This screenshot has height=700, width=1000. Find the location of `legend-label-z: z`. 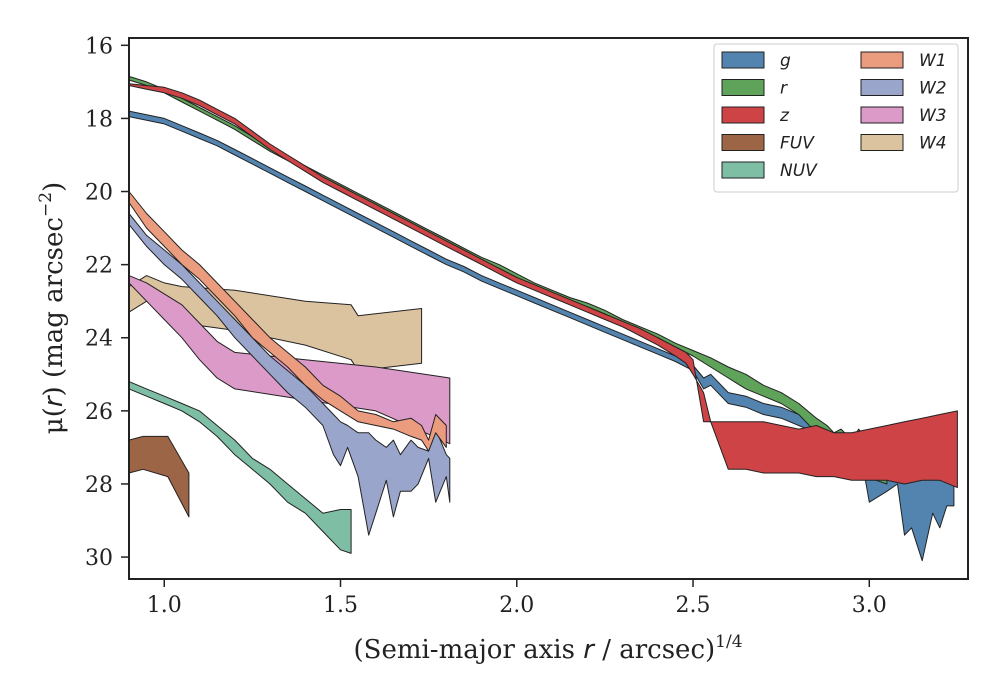

legend-label-z: z is located at coordinates (784, 116).